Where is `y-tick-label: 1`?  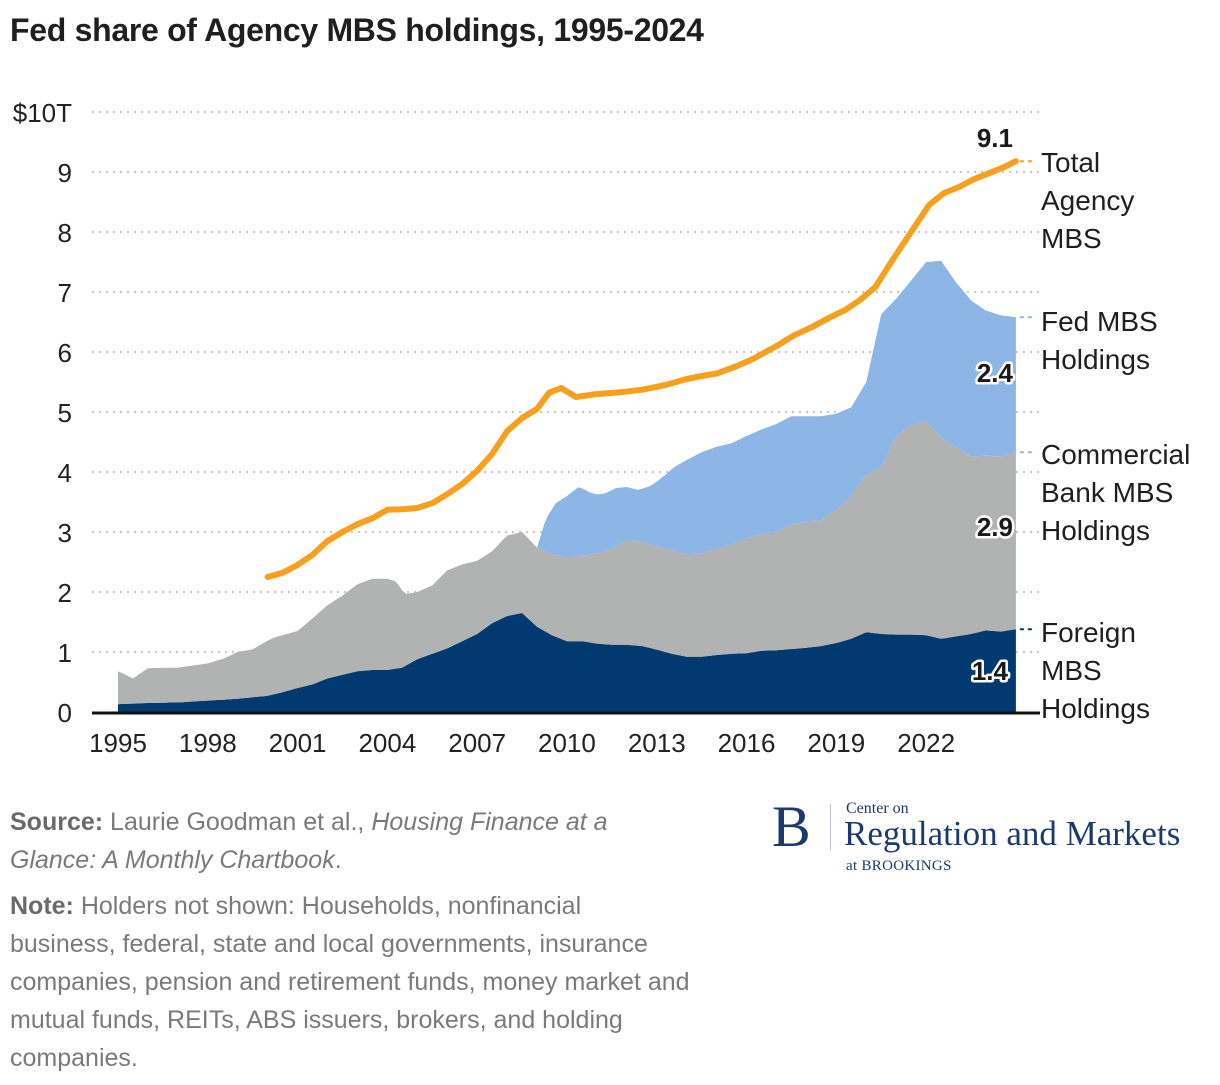 y-tick-label: 1 is located at coordinates (65, 653).